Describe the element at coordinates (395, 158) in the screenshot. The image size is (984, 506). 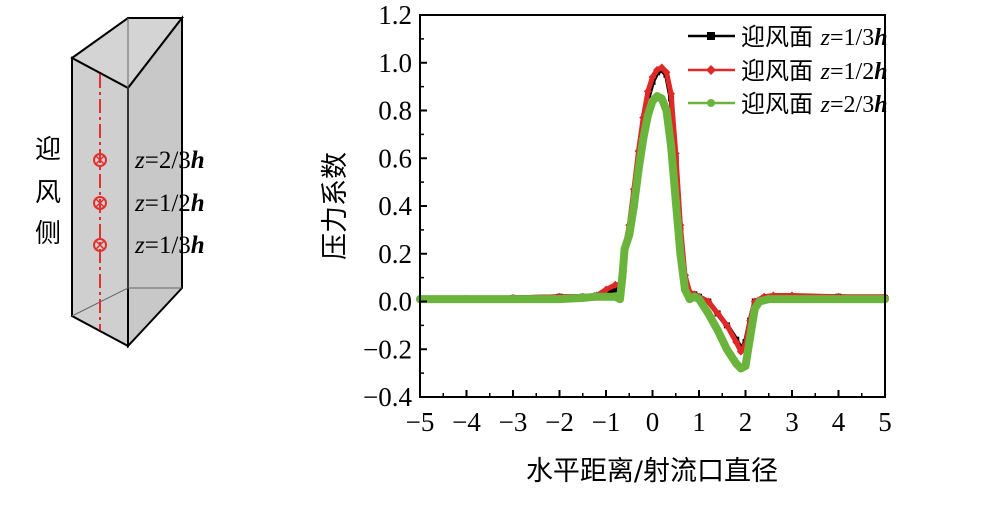
I see `y-tick-label: 0.6` at that location.